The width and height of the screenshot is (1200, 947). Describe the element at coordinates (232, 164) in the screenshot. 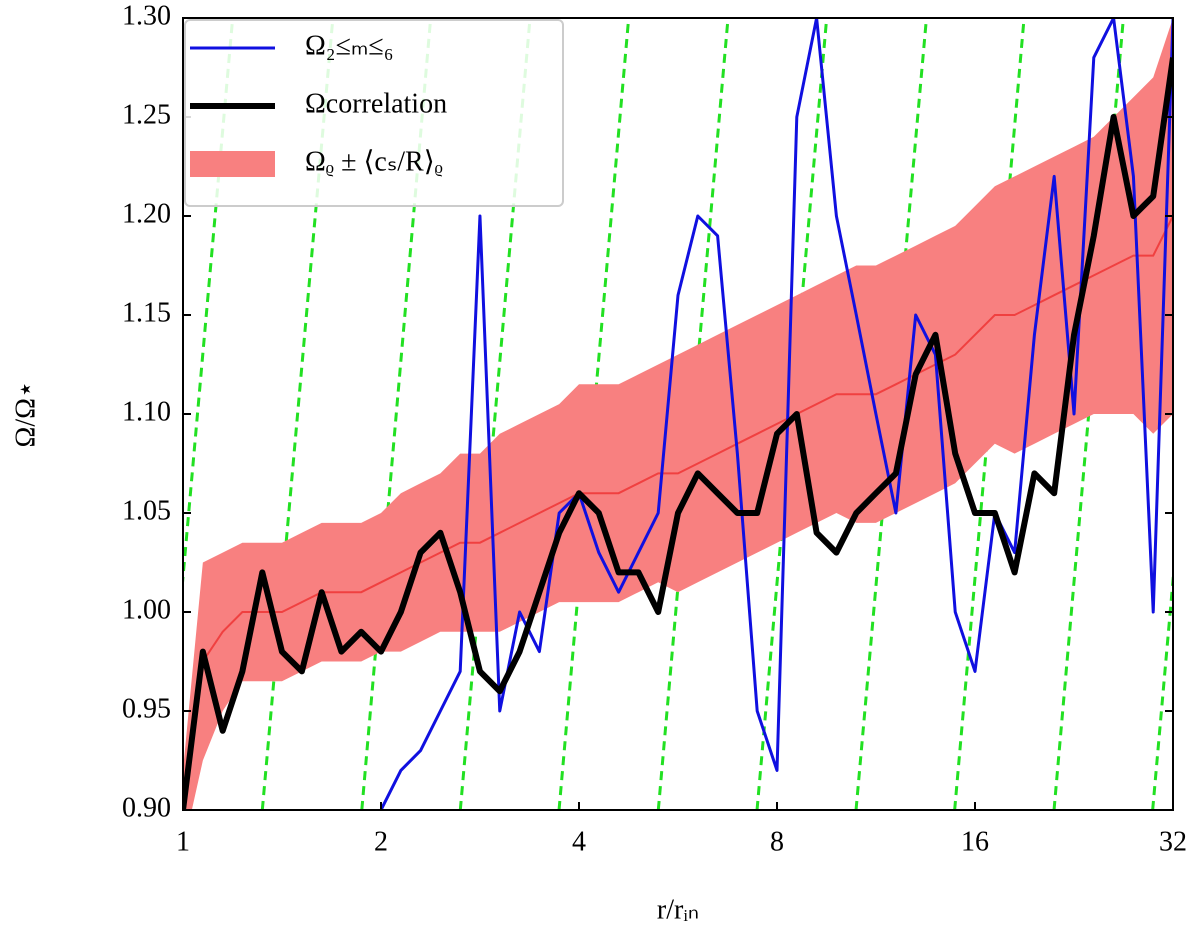

I see `legend-swatch` at that location.